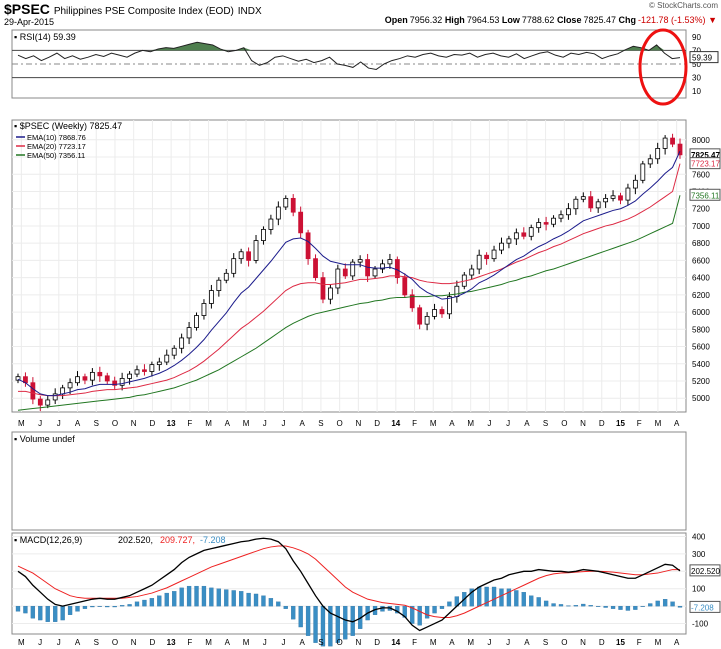 The width and height of the screenshot is (721, 649). I want to click on high-value: 7964.53, so click(483, 20).